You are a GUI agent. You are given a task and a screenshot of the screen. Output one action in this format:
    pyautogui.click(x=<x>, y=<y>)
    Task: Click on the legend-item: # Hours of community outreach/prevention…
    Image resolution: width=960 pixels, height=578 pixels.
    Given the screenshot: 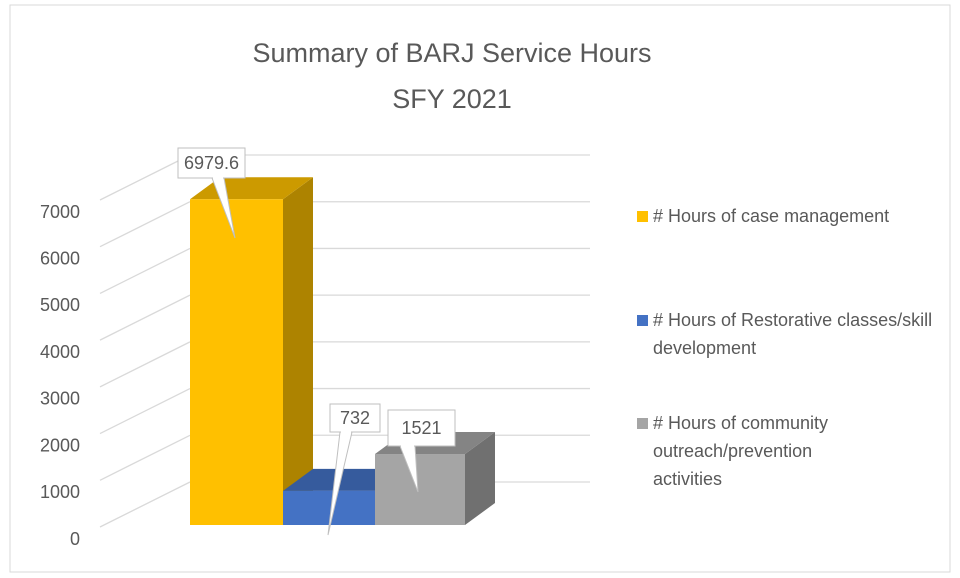 What is the action you would take?
    pyautogui.click(x=794, y=451)
    